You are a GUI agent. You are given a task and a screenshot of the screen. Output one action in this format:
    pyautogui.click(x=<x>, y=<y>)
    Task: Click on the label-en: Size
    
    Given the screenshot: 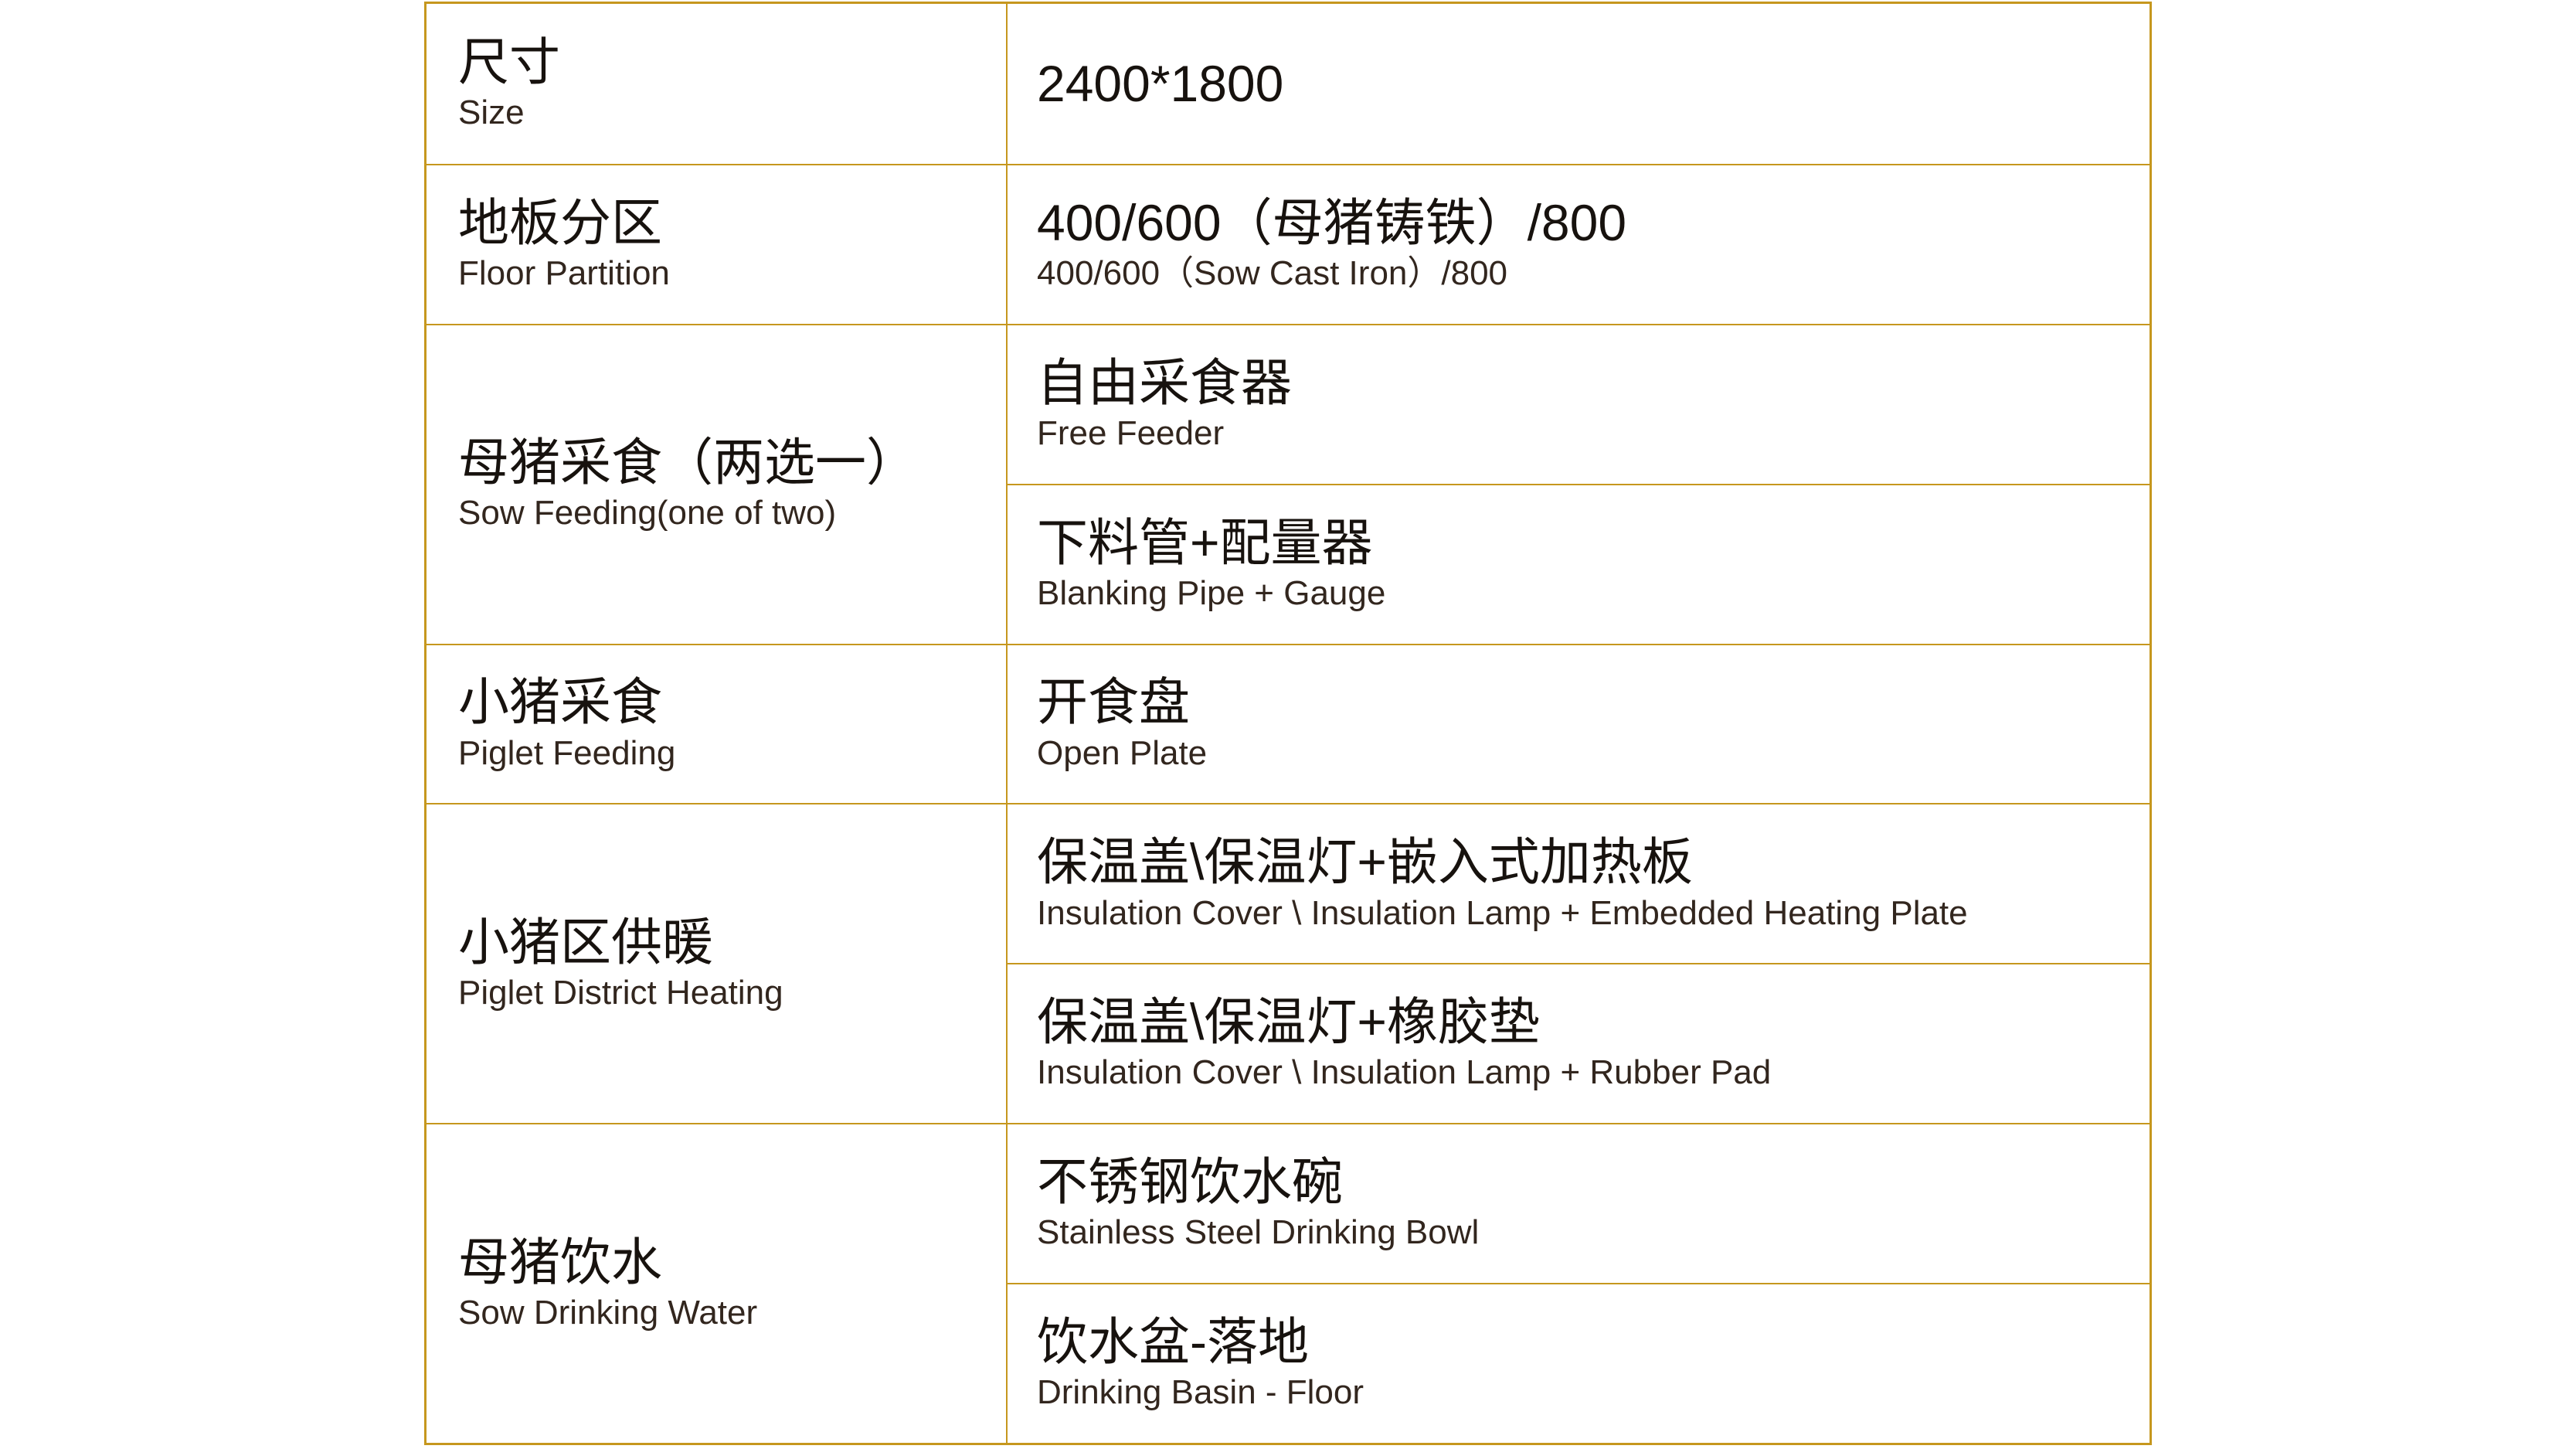 What is the action you would take?
    pyautogui.click(x=491, y=113)
    